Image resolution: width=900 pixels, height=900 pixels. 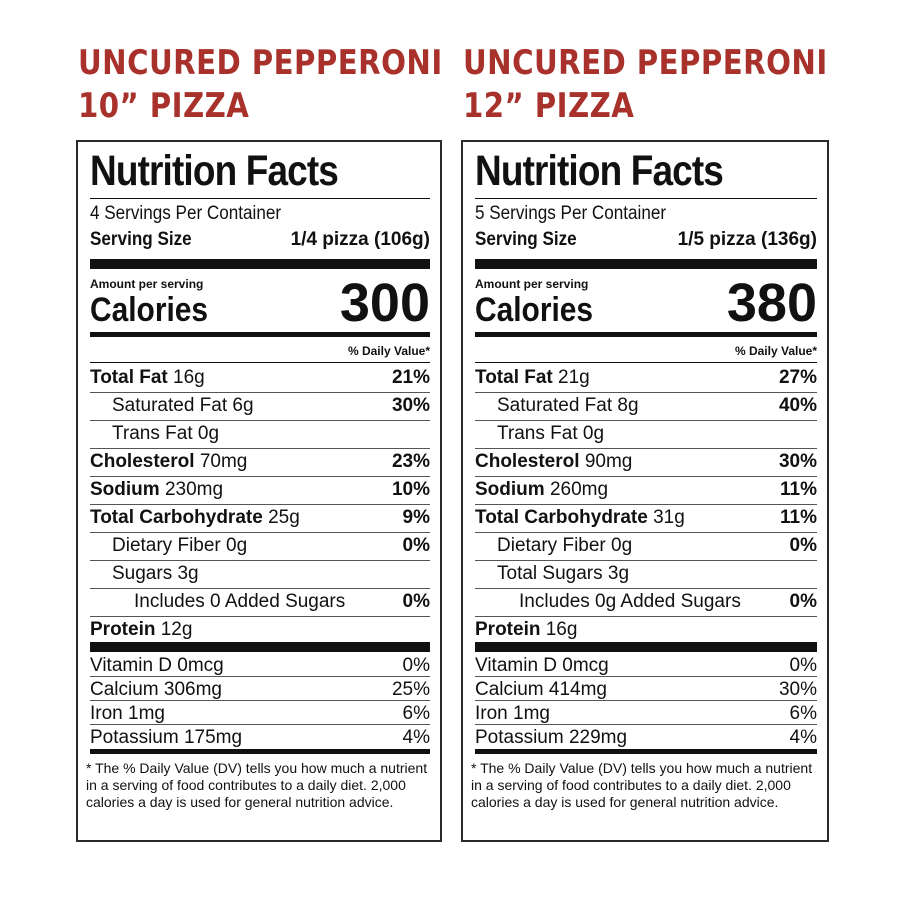 I want to click on nutrient-row-protein: Protein 16g, so click(x=526, y=629).